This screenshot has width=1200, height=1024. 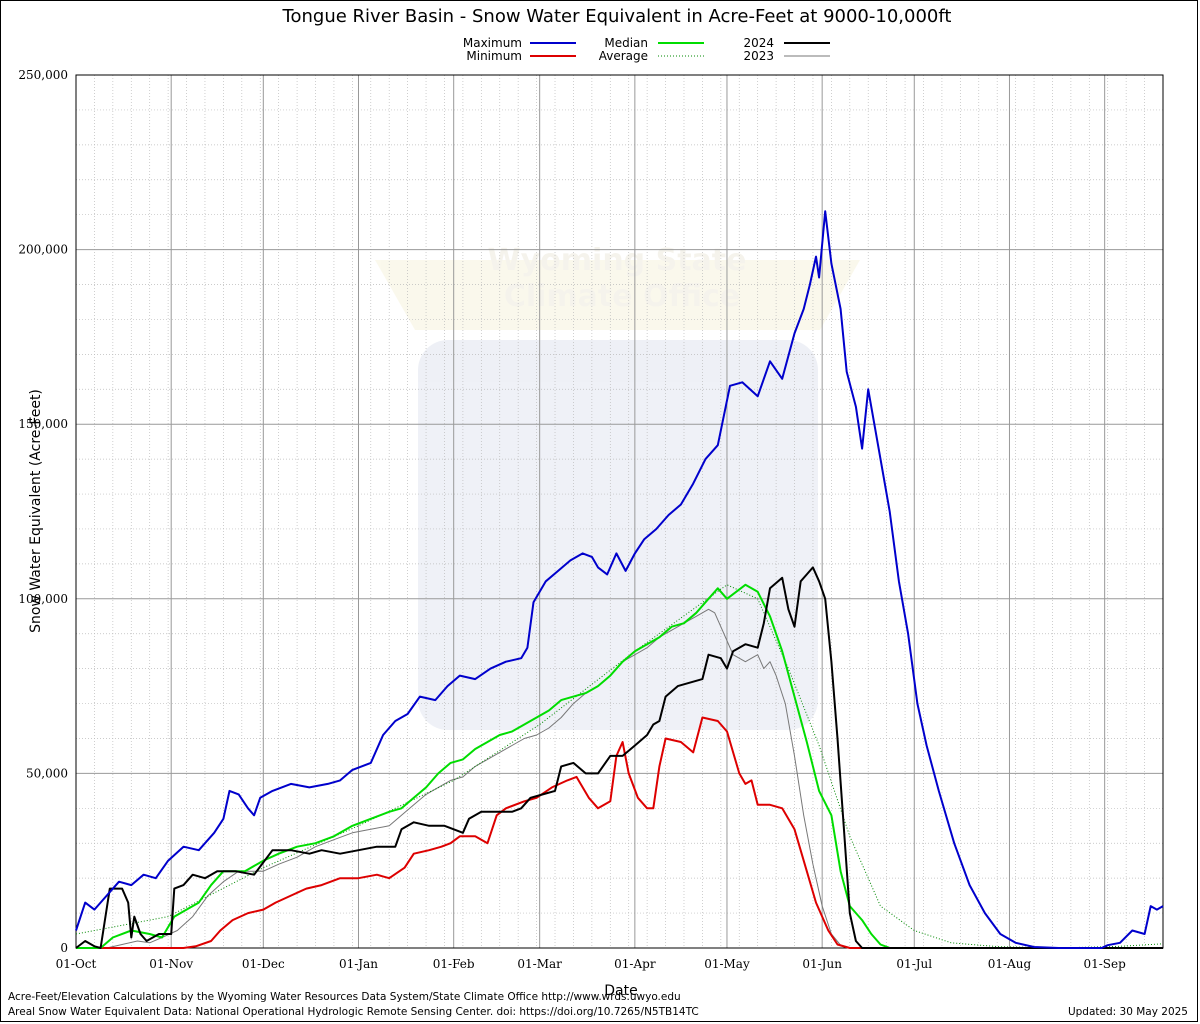 What do you see at coordinates (358, 964) in the screenshot?
I see `x-tick-label: 01-Jan` at bounding box center [358, 964].